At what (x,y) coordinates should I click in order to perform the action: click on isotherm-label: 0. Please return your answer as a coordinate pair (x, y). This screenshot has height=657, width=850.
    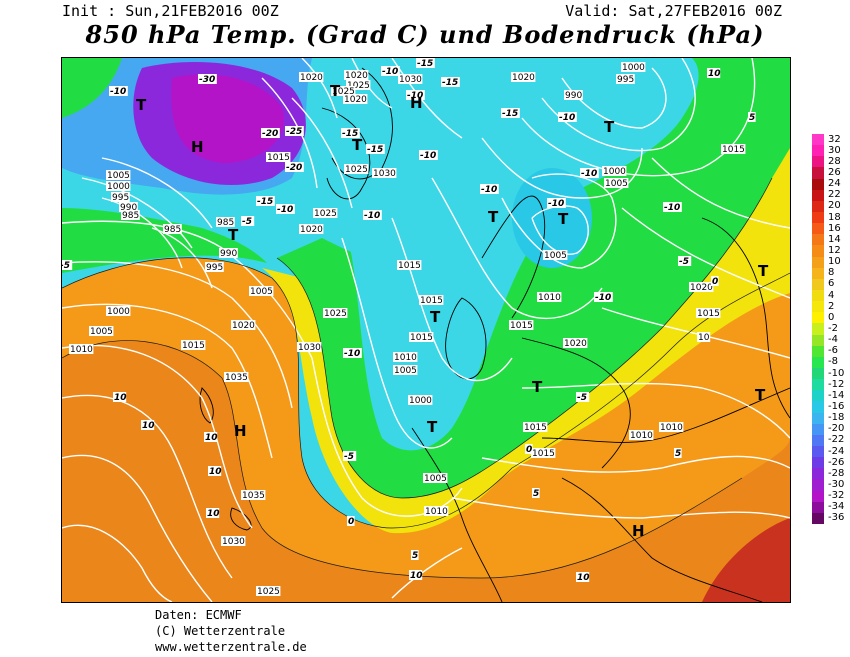
    Looking at the image, I should click on (351, 522).